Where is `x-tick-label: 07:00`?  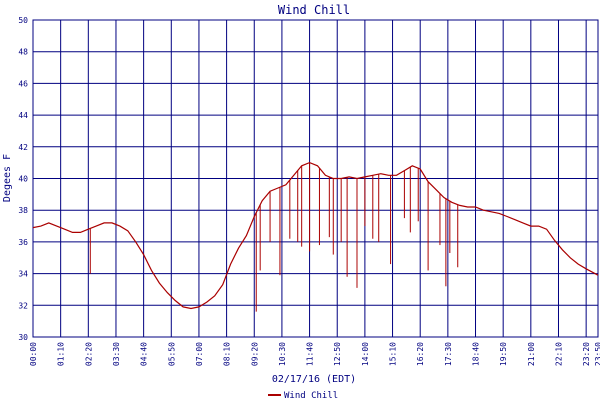 x-tick-label: 07:00 is located at coordinates (199, 354).